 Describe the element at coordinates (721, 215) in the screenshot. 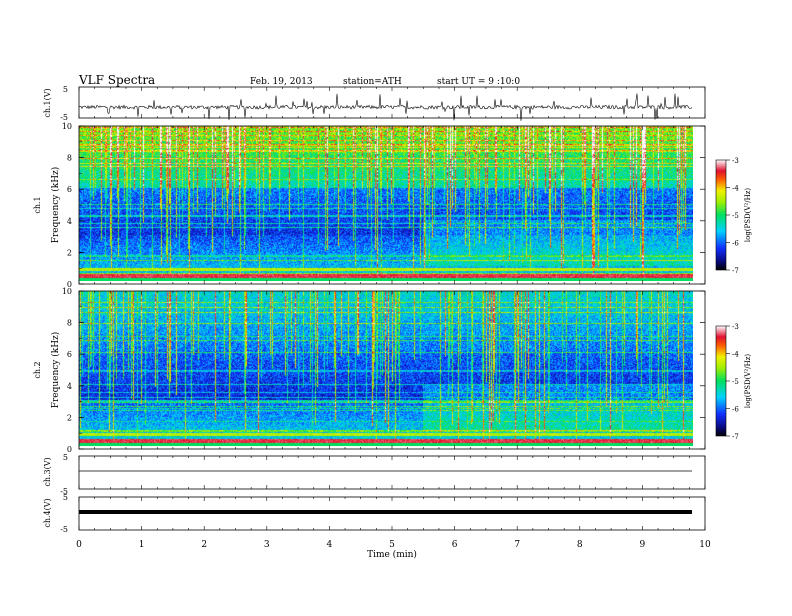

I see `ch1-colorbar-gradient` at that location.